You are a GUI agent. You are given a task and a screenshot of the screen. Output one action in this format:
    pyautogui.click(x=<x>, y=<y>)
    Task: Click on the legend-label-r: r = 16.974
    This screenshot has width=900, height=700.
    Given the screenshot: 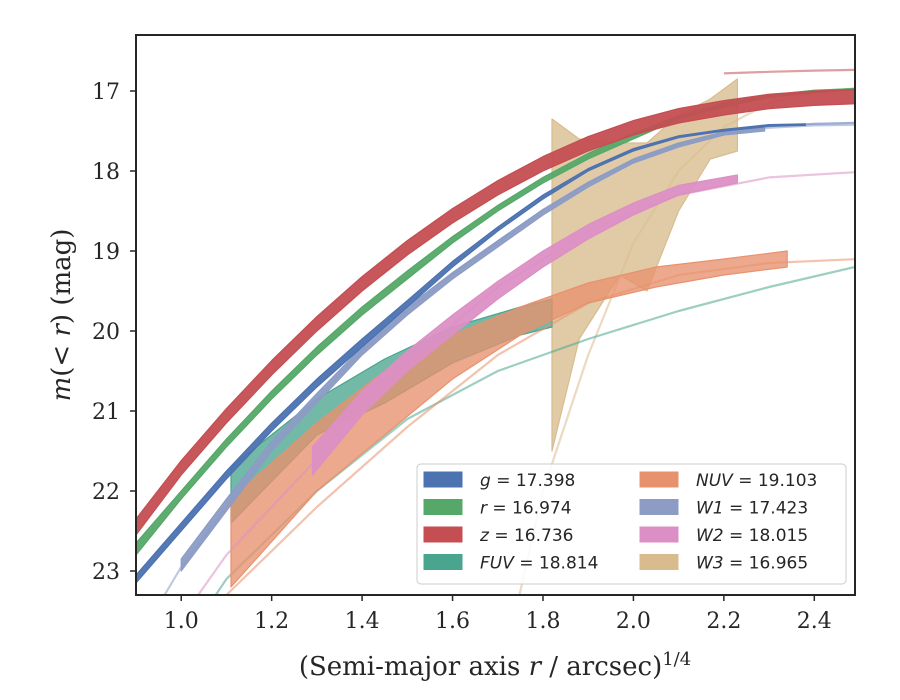 What is the action you would take?
    pyautogui.click(x=526, y=509)
    